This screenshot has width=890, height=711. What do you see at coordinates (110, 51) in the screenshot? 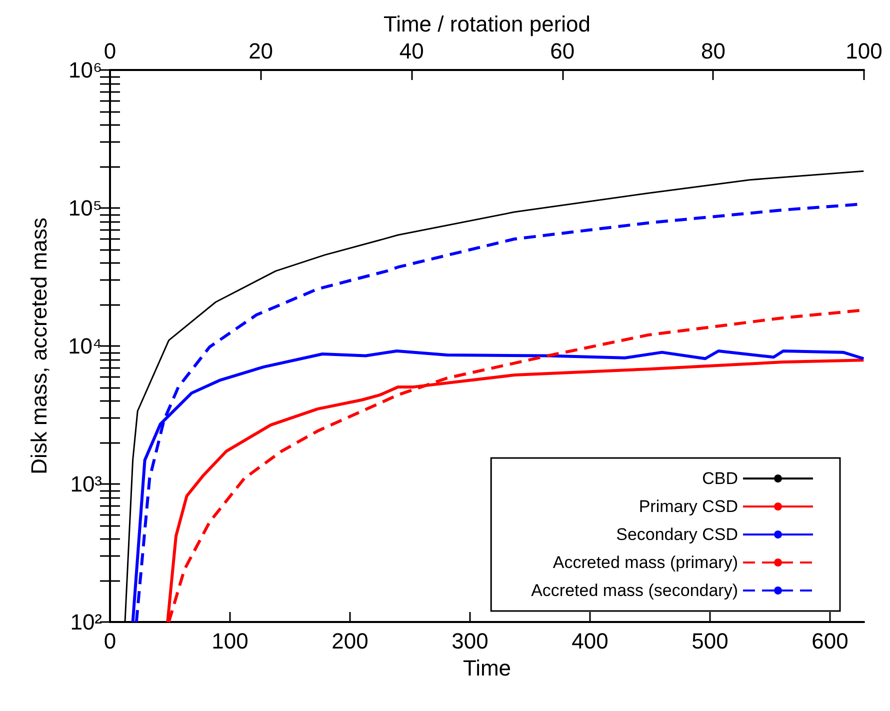
I see `x2-tick-label: 0` at bounding box center [110, 51].